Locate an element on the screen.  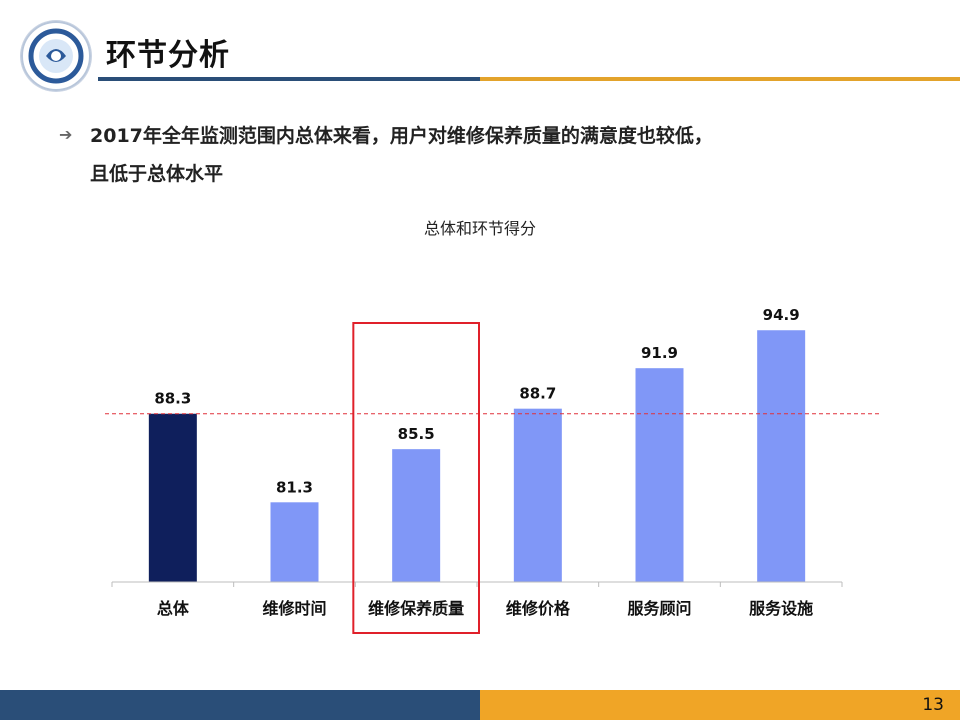
x-tick-label-0: 总体 is located at coordinates (173, 608).